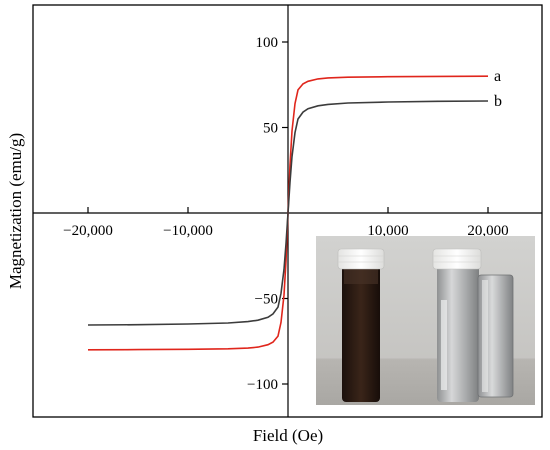  What do you see at coordinates (457, 325) in the screenshot?
I see `clear-vial` at bounding box center [457, 325].